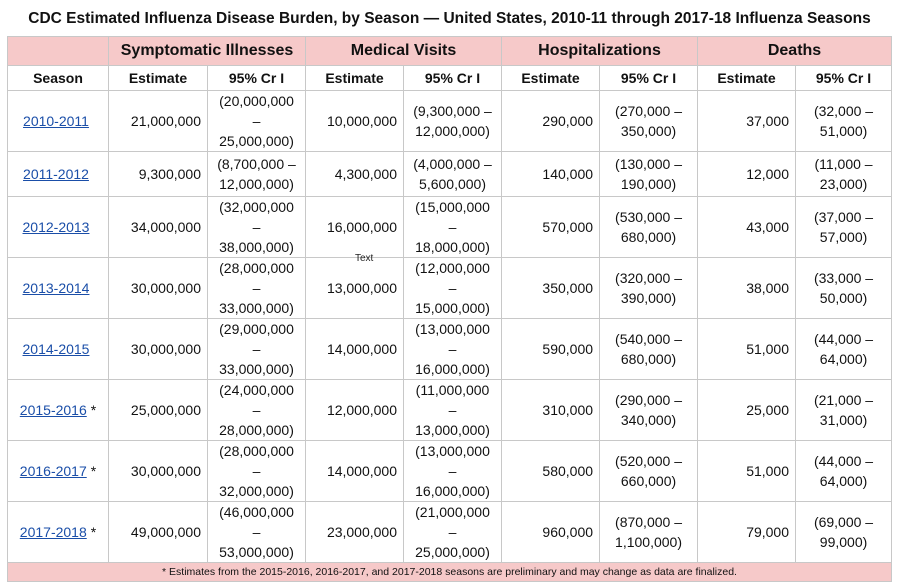 This screenshot has height=582, width=899. Describe the element at coordinates (648, 111) in the screenshot. I see `ci-lower: (270,000 –` at that location.